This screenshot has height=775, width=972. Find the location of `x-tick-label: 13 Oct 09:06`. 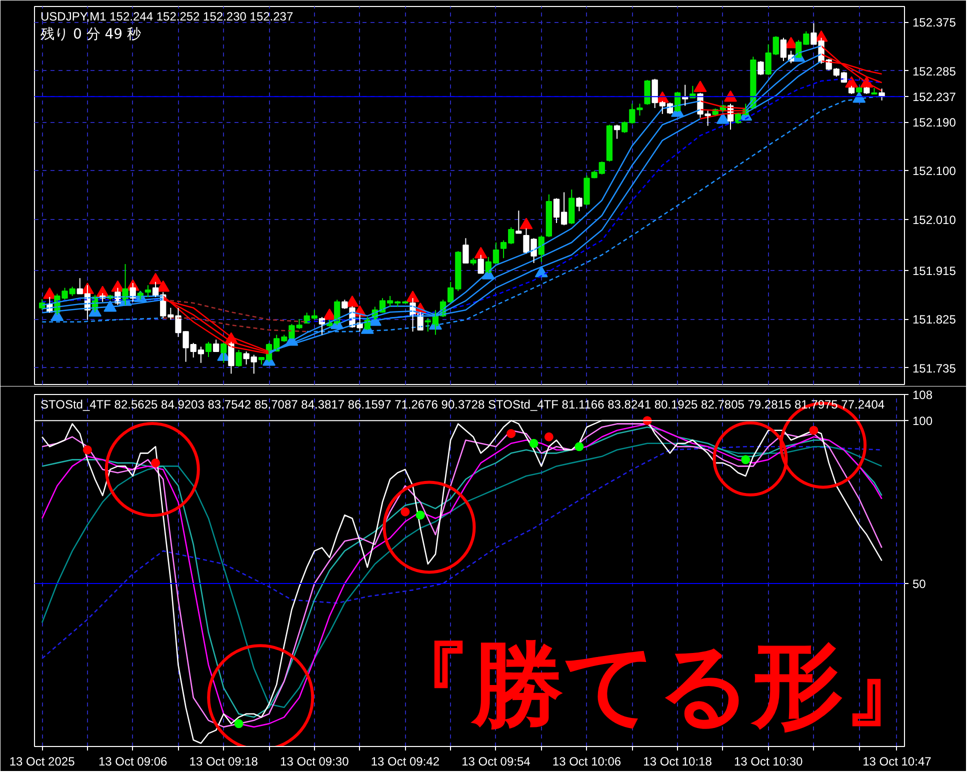

x-tick-label: 13 Oct 09:06 is located at coordinates (133, 761).